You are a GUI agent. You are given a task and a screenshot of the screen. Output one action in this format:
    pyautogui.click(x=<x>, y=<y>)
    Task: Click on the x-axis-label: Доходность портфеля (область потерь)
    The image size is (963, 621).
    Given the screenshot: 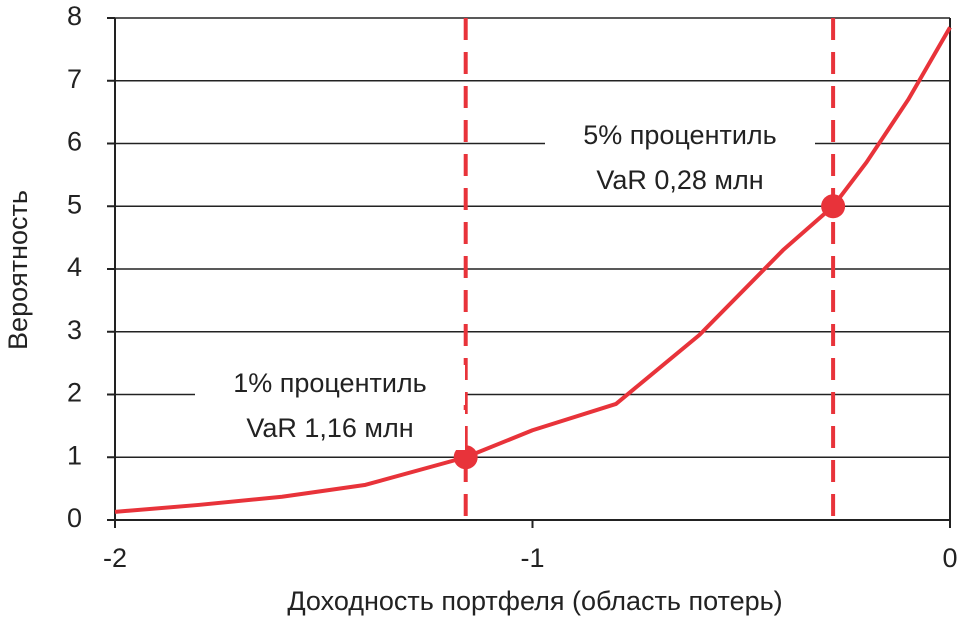 What is the action you would take?
    pyautogui.click(x=534, y=601)
    